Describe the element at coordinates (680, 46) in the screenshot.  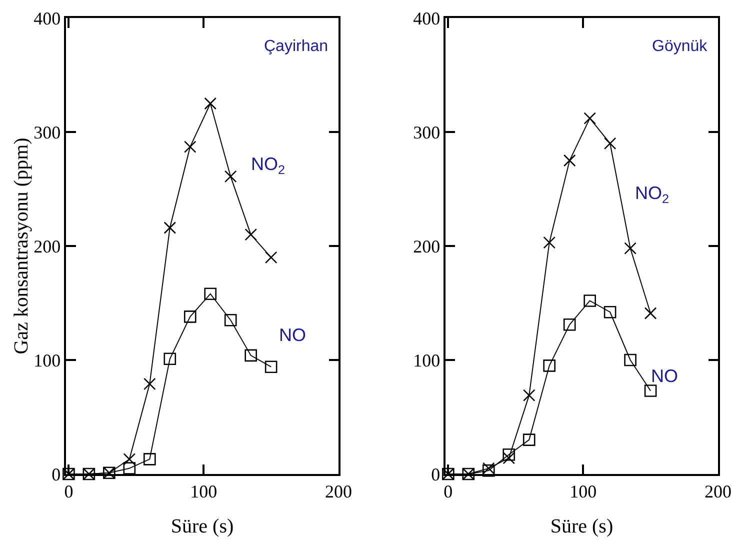
I see `text: Göynük` at that location.